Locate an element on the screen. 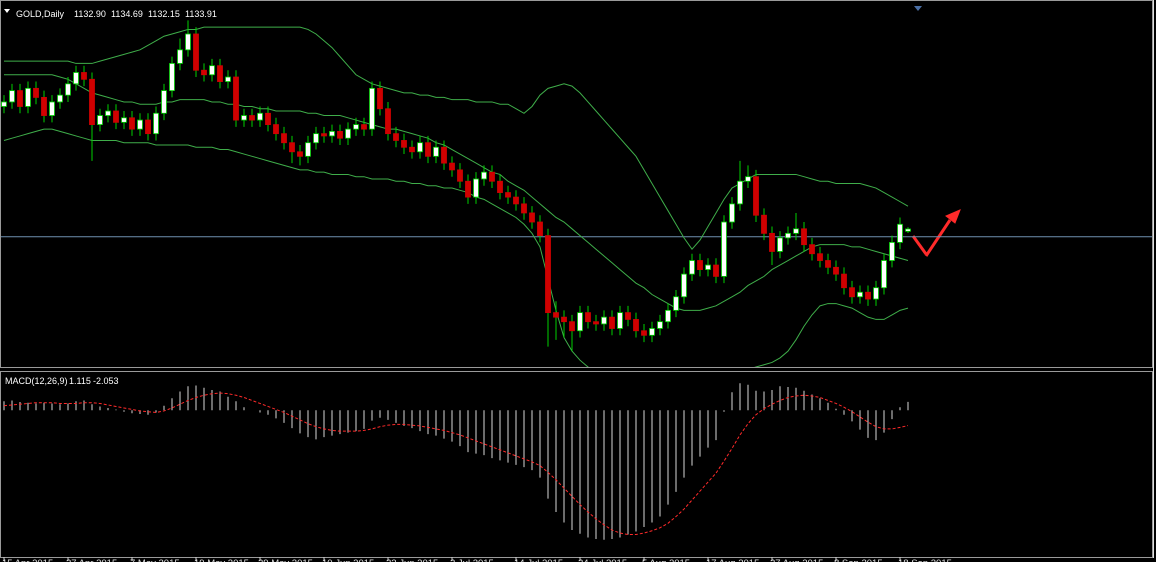  quote-high: 1134.69 is located at coordinates (127, 14).